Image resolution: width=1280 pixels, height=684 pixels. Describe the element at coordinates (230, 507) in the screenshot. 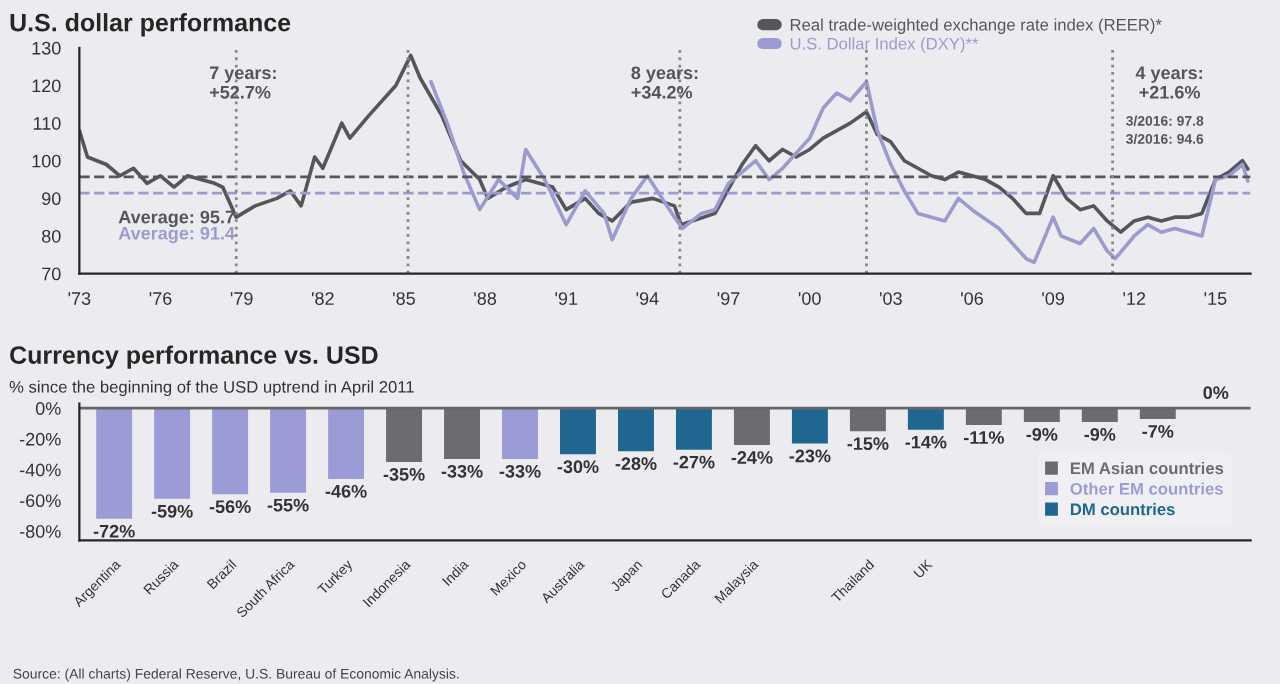

I see `data-label: -56%` at that location.